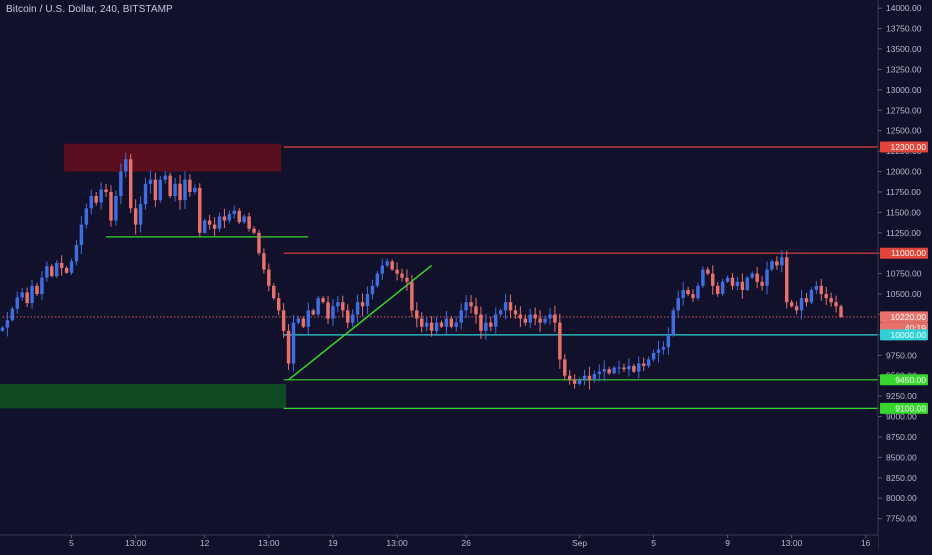 Image resolution: width=932 pixels, height=555 pixels. I want to click on zones-layer, so click(143, 276).